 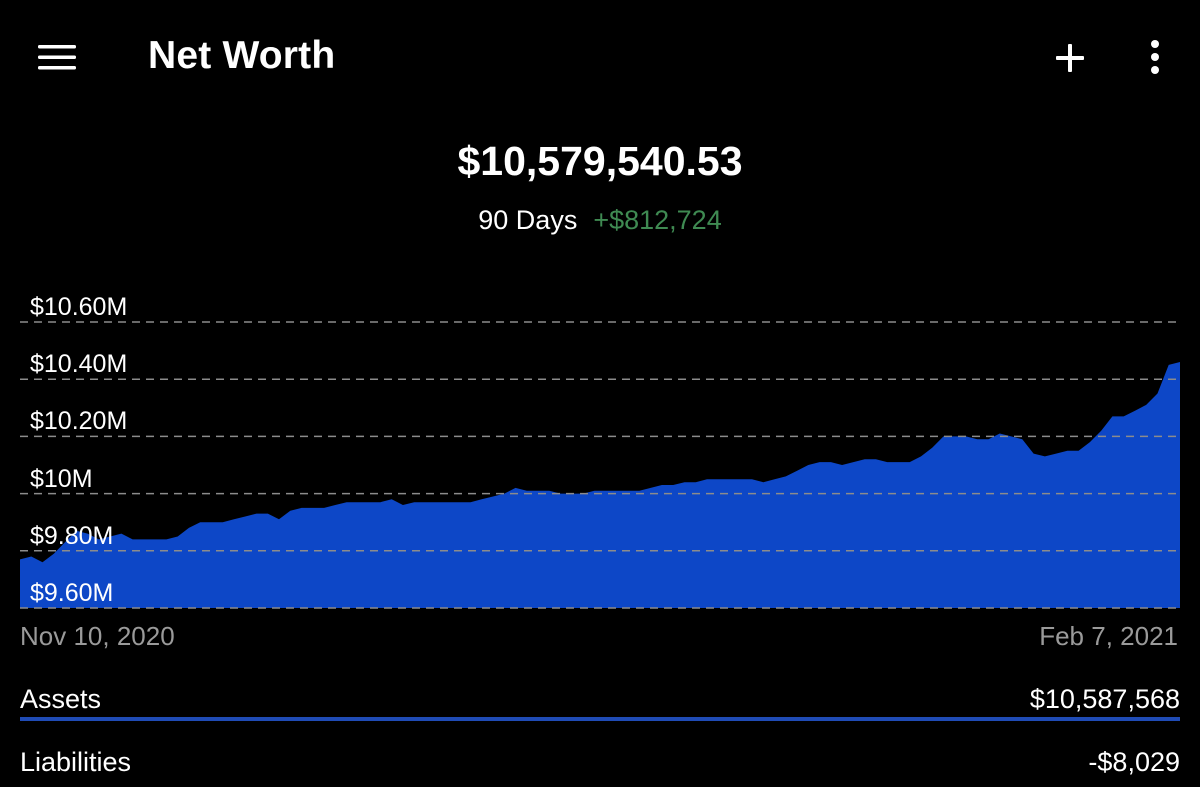 What do you see at coordinates (600, 719) in the screenshot?
I see `assets-bar` at bounding box center [600, 719].